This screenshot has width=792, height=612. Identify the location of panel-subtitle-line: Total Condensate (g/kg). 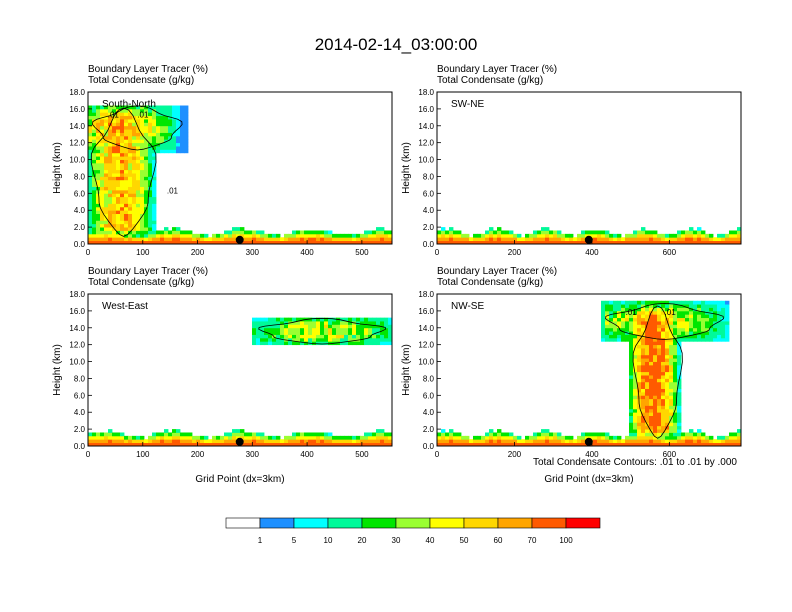
(490, 80).